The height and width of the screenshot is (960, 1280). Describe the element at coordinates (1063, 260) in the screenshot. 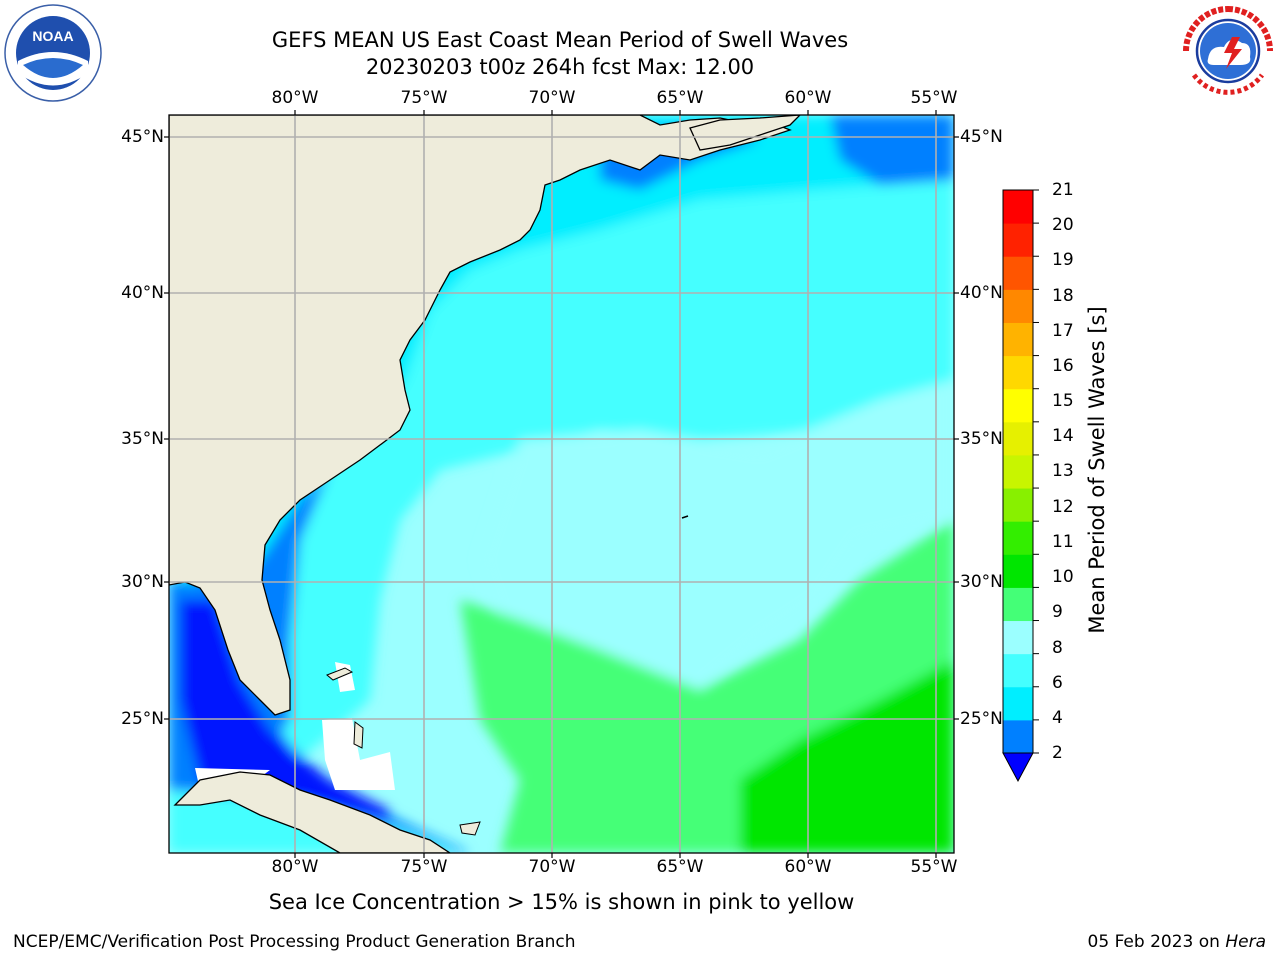

I see `colorbar-label: 19` at that location.